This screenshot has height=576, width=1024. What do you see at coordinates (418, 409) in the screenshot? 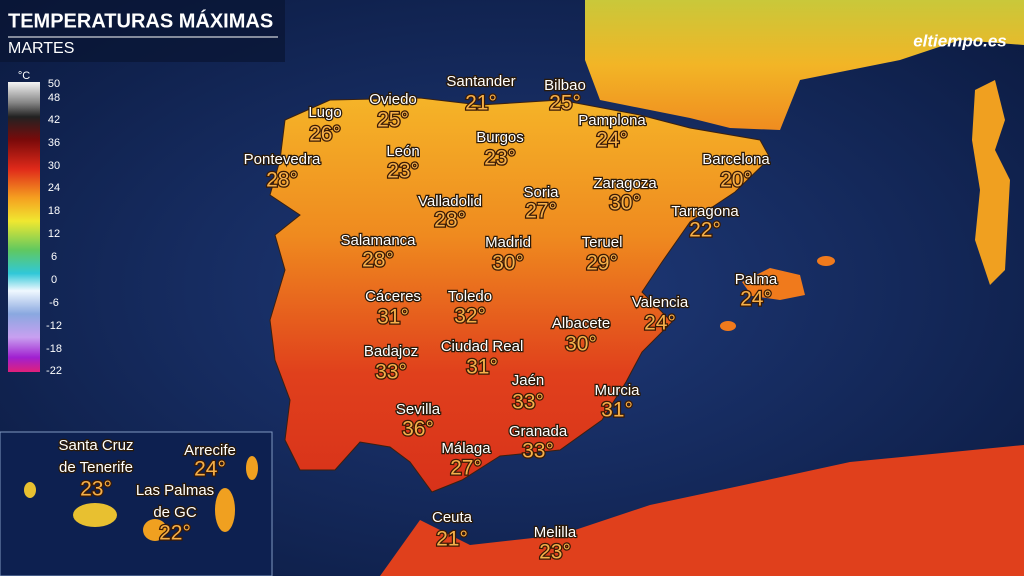
I see `city-name: Sevilla` at bounding box center [418, 409].